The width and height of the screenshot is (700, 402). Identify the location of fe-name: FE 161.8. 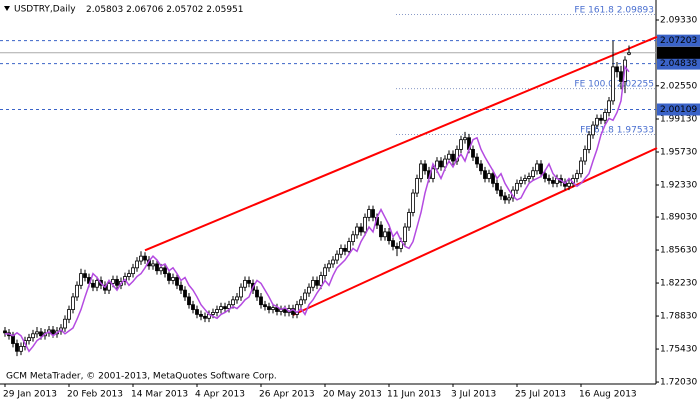
(594, 10).